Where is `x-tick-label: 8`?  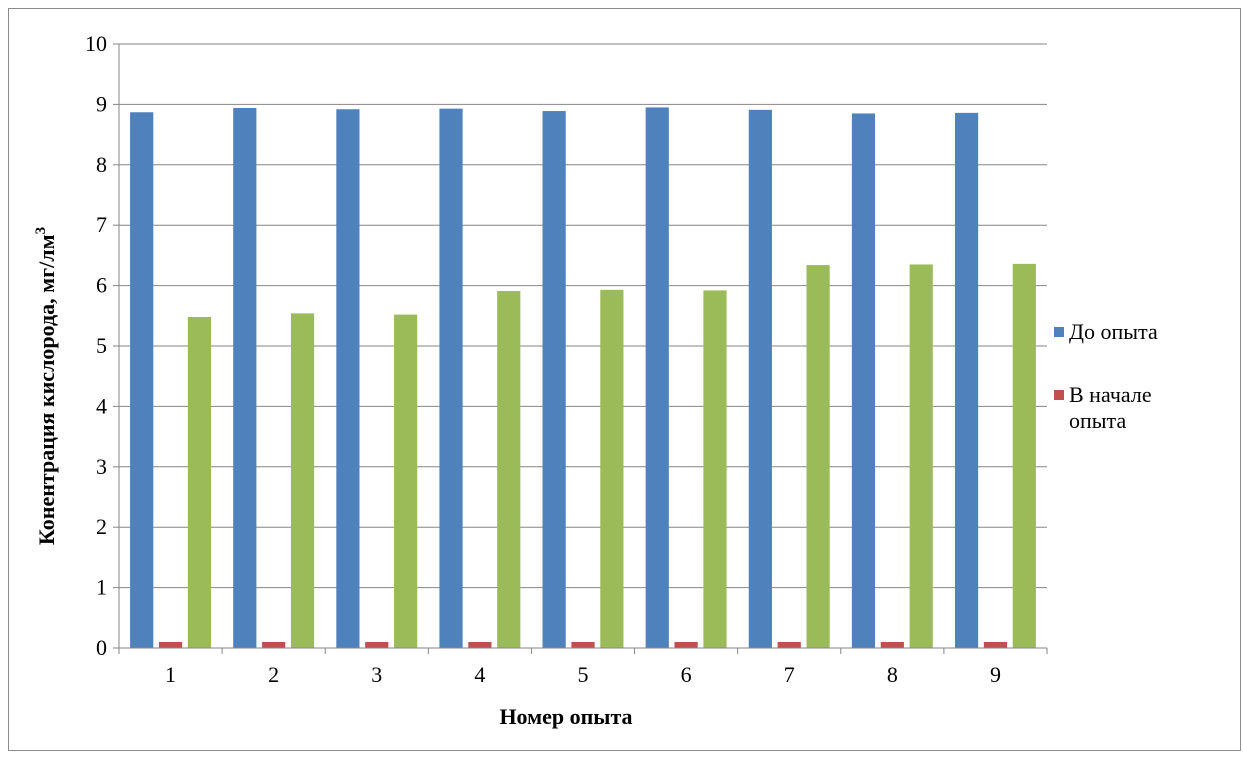 x-tick-label: 8 is located at coordinates (892, 674).